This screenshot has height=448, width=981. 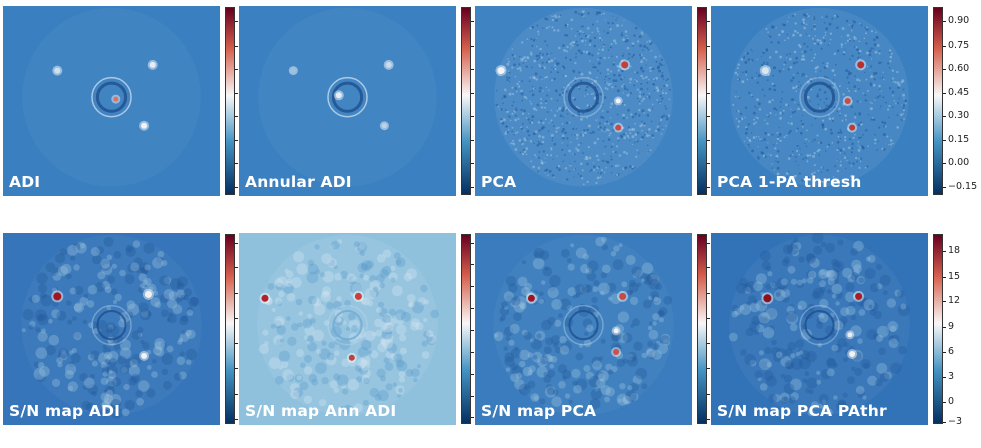 What do you see at coordinates (954, 301) in the screenshot?
I see `colorbar-tick-label: 12` at bounding box center [954, 301].